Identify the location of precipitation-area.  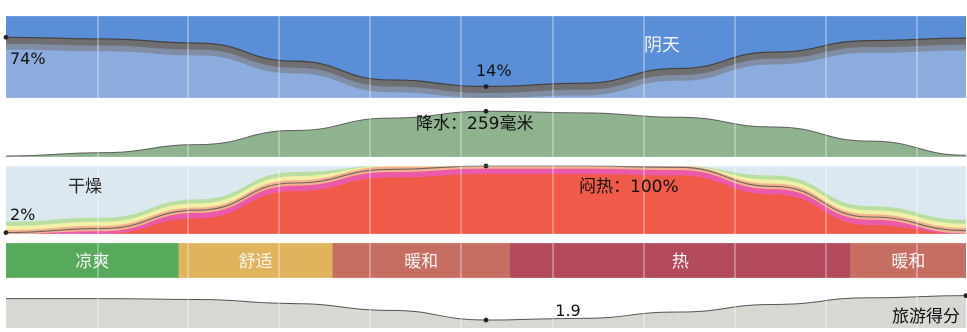
(486, 134).